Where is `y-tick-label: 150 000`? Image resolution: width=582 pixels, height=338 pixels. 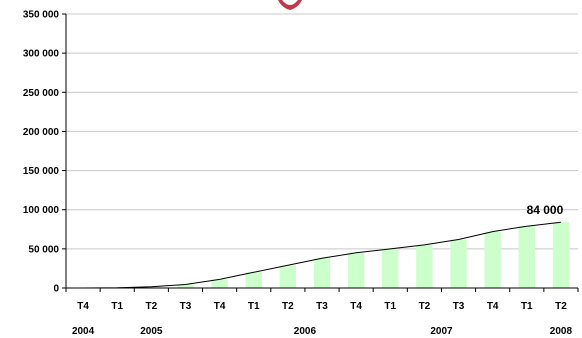
y-tick-label: 150 000 is located at coordinates (41, 171).